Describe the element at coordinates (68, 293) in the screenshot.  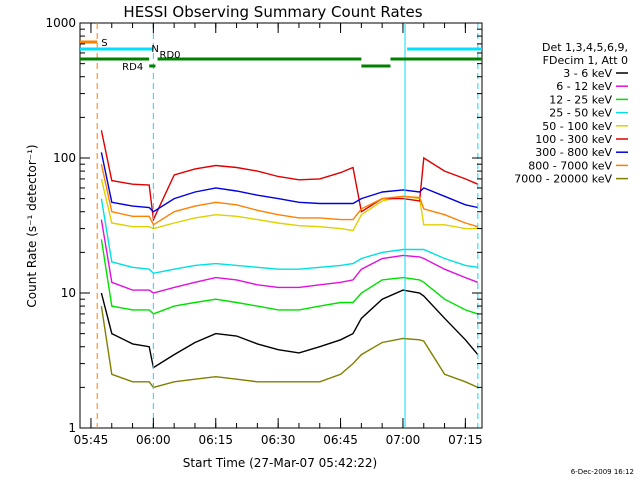
I see `y-tick-label: 10` at that location.